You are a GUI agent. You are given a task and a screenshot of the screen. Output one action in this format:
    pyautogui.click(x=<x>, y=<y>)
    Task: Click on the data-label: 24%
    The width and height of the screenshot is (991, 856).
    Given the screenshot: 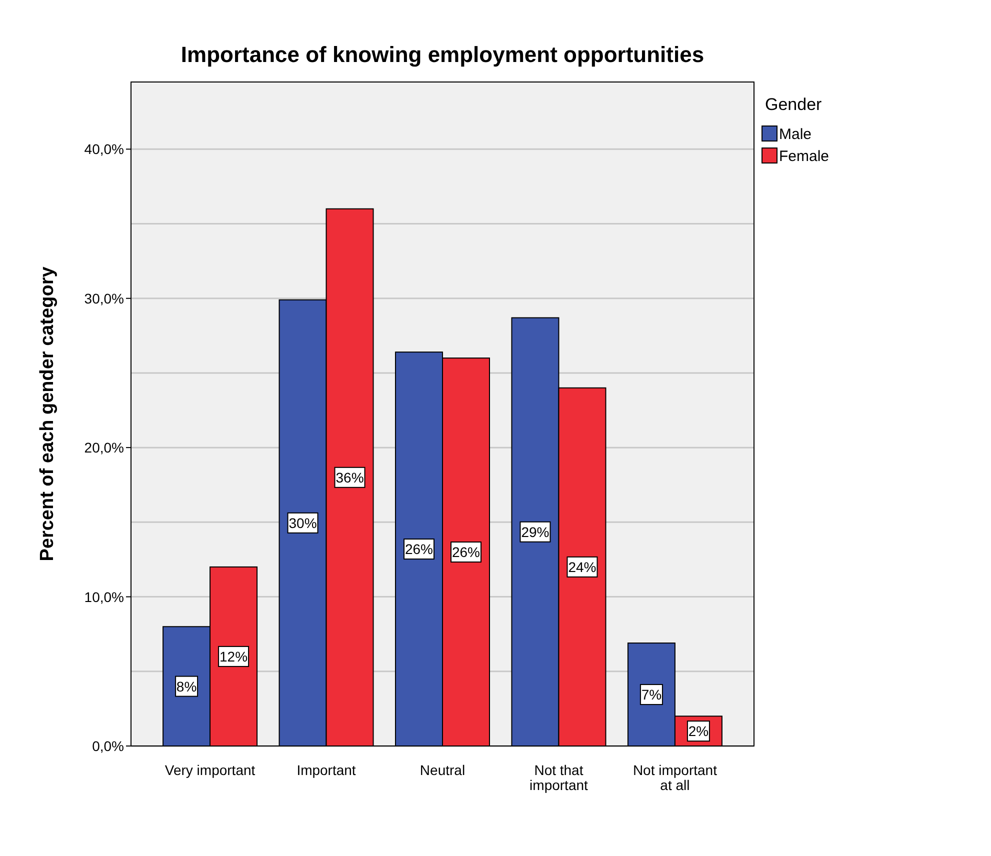 What is the action you would take?
    pyautogui.click(x=582, y=566)
    